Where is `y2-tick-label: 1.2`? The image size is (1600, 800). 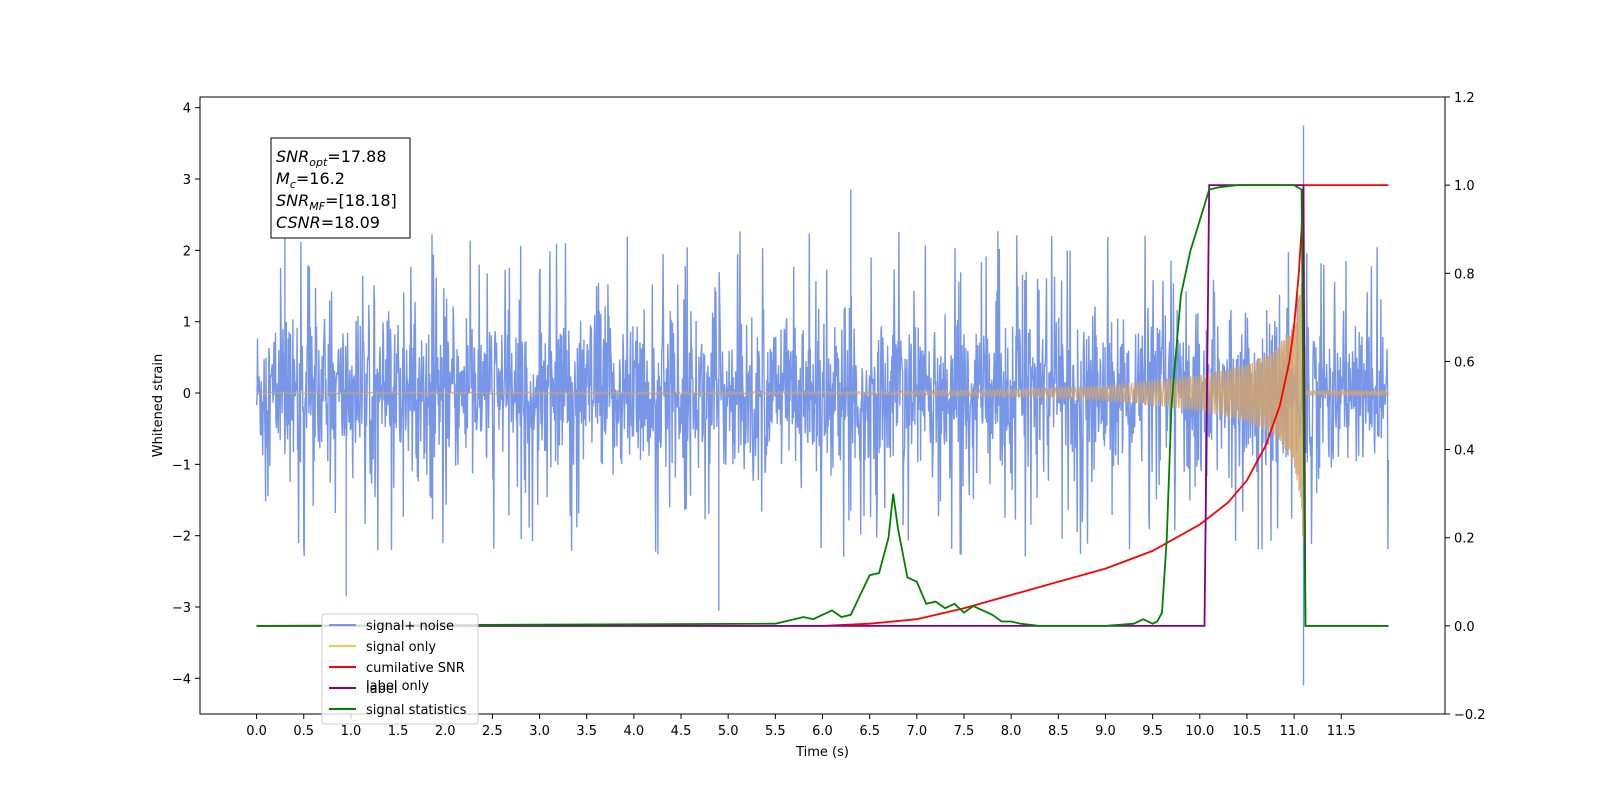 y2-tick-label: 1.2 is located at coordinates (1464, 98).